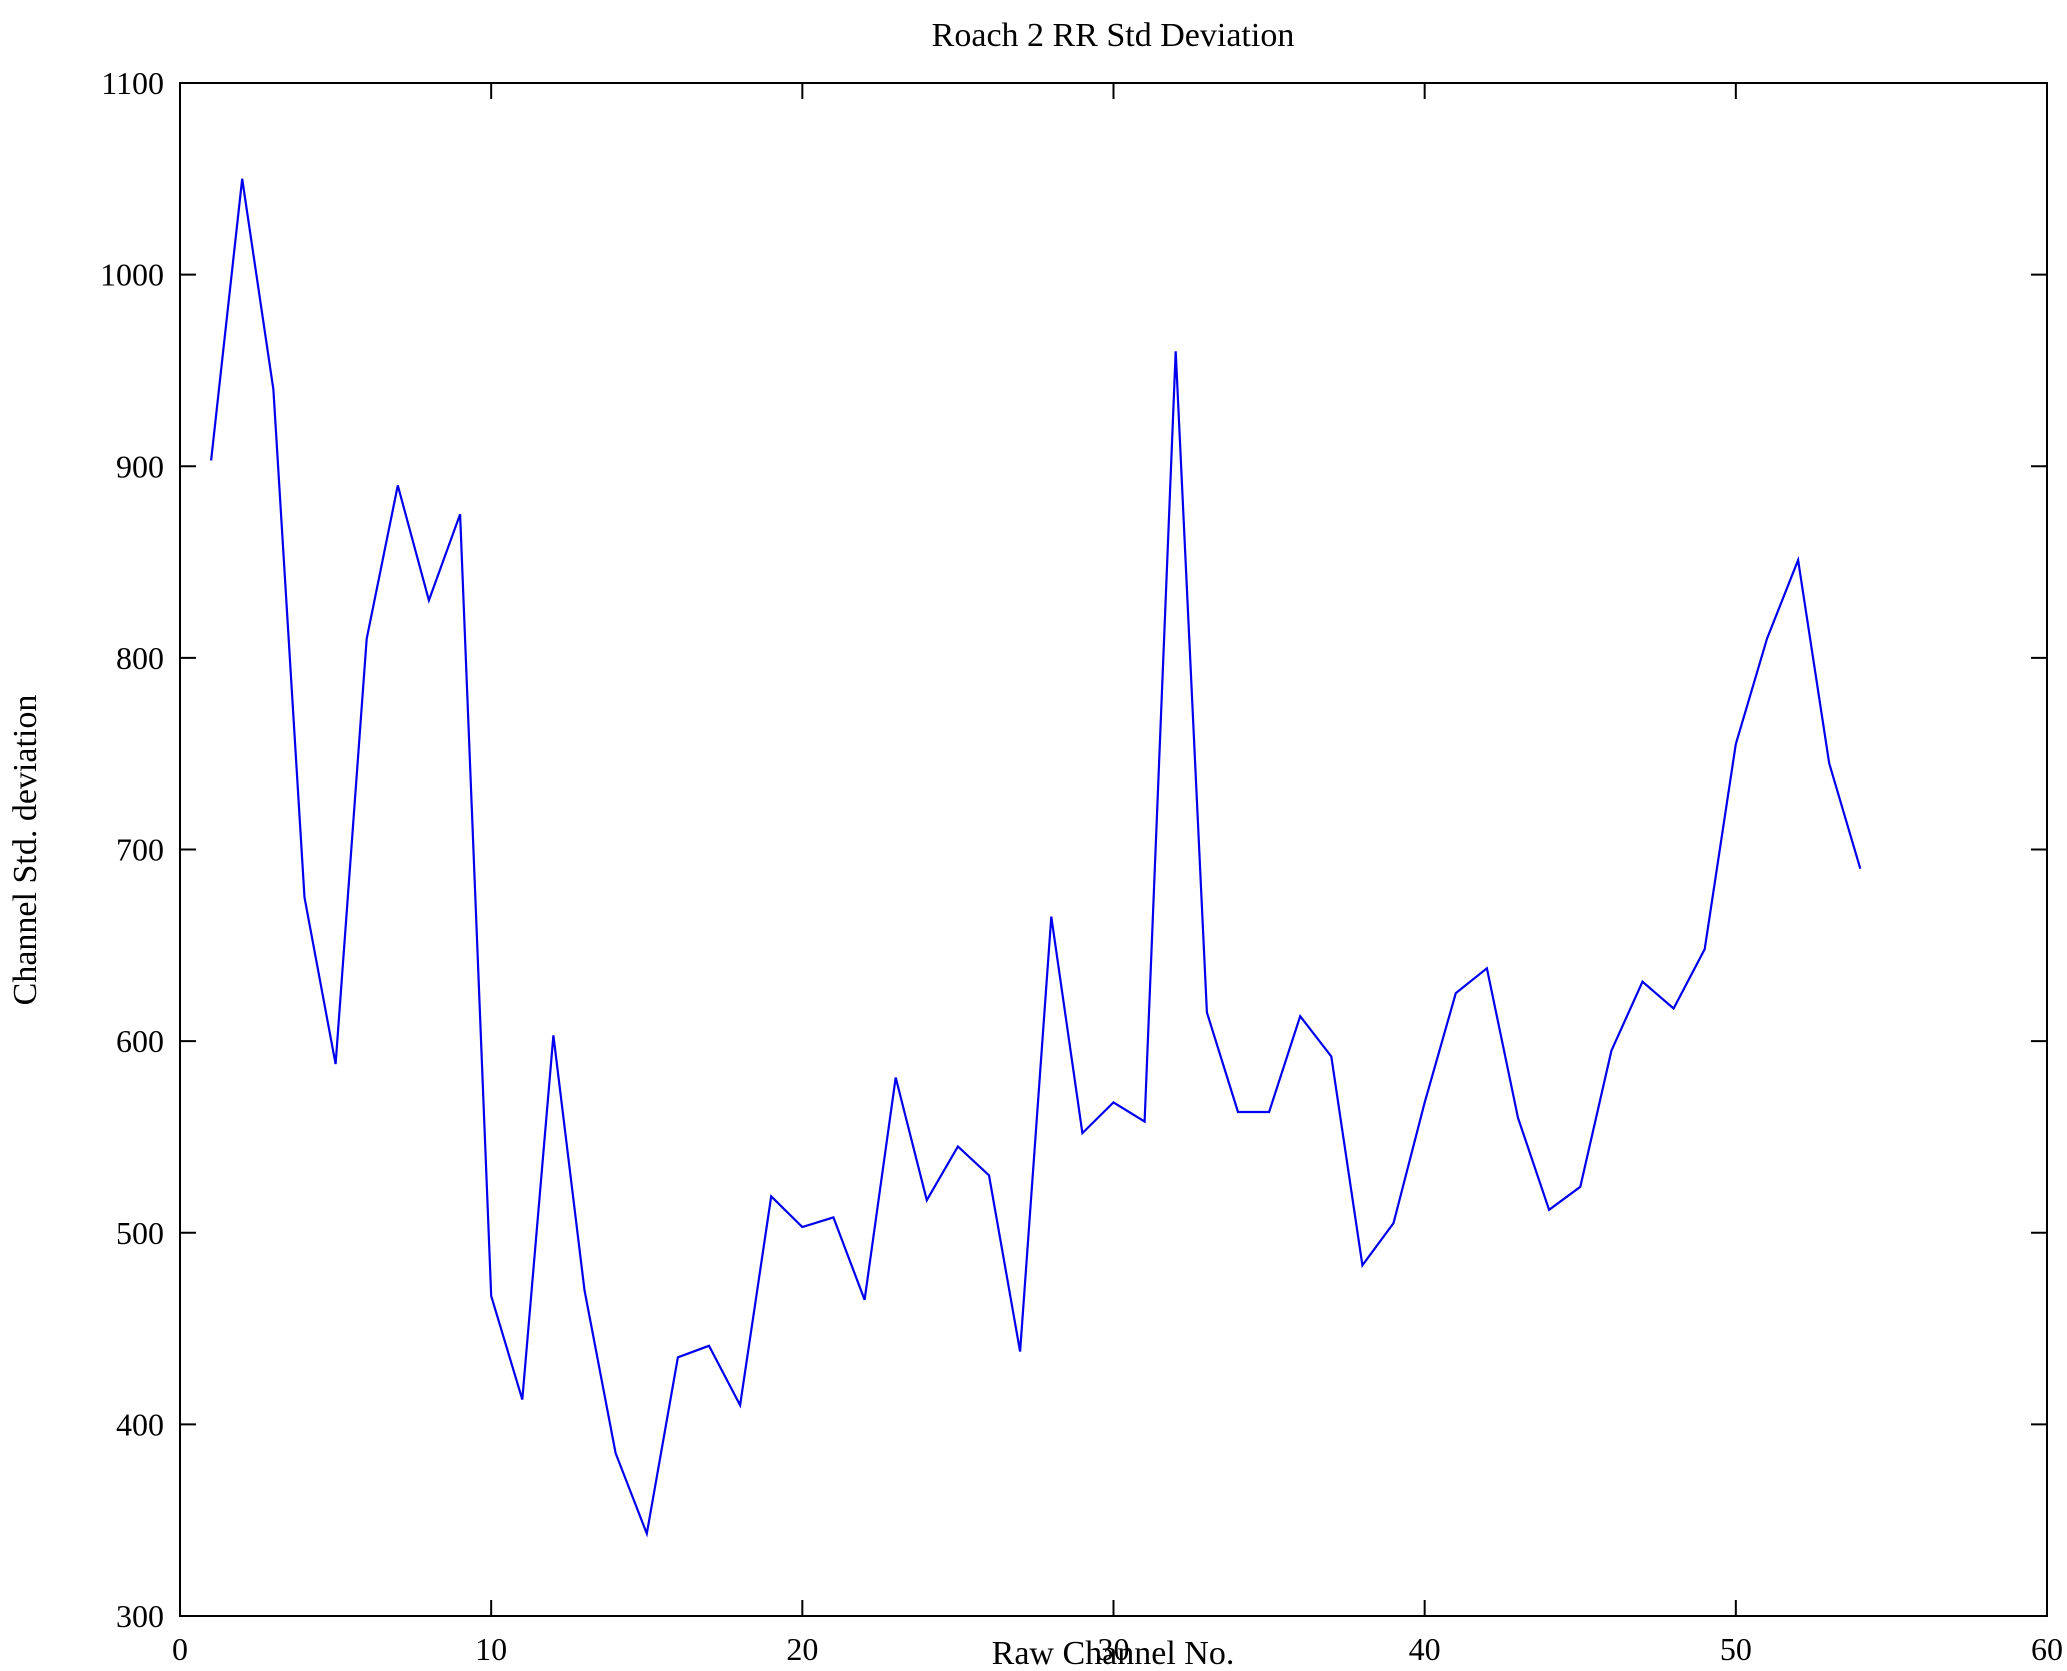 This screenshot has width=2067, height=1671. What do you see at coordinates (140, 1233) in the screenshot?
I see `y-tick-label: 500` at bounding box center [140, 1233].